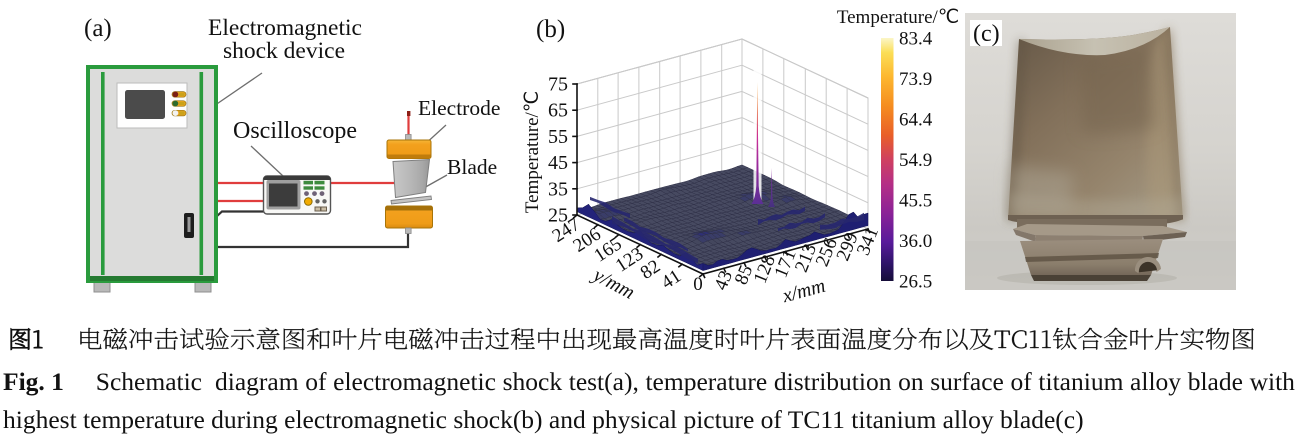 This screenshot has width=1298, height=439. I want to click on svg-text: 26.5, so click(915, 282).